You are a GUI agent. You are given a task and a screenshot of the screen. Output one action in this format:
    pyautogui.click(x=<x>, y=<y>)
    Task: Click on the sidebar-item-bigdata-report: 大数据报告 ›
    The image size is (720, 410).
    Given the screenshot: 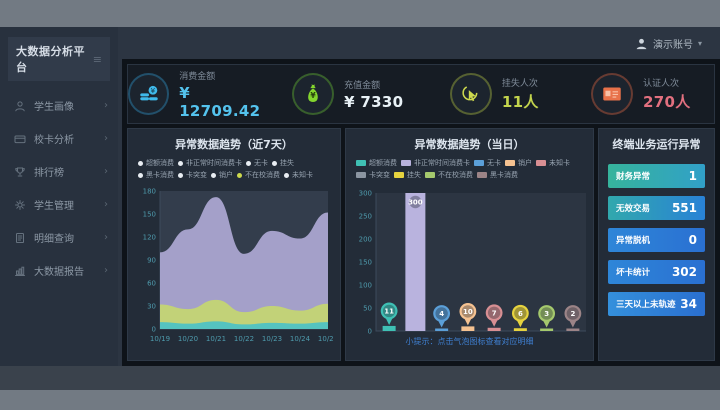 What is the action you would take?
    pyautogui.click(x=59, y=270)
    